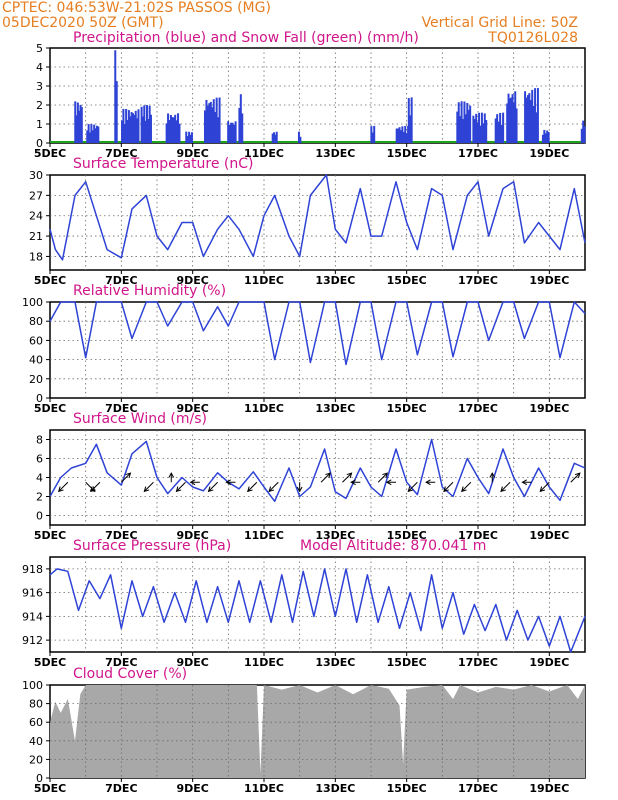 This screenshot has width=618, height=800. Describe the element at coordinates (533, 38) in the screenshot. I see `model-code: TQ0126L028` at that location.